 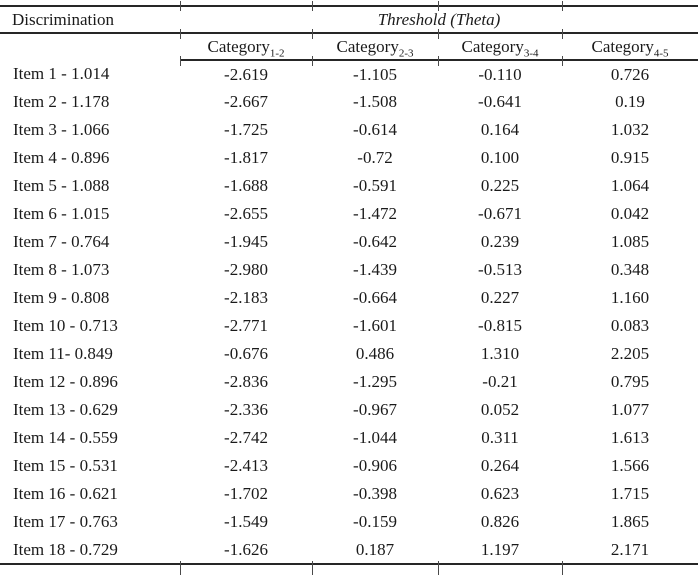 What do you see at coordinates (61, 129) in the screenshot?
I see `item-label-cell: Item 3 - 1.066` at bounding box center [61, 129].